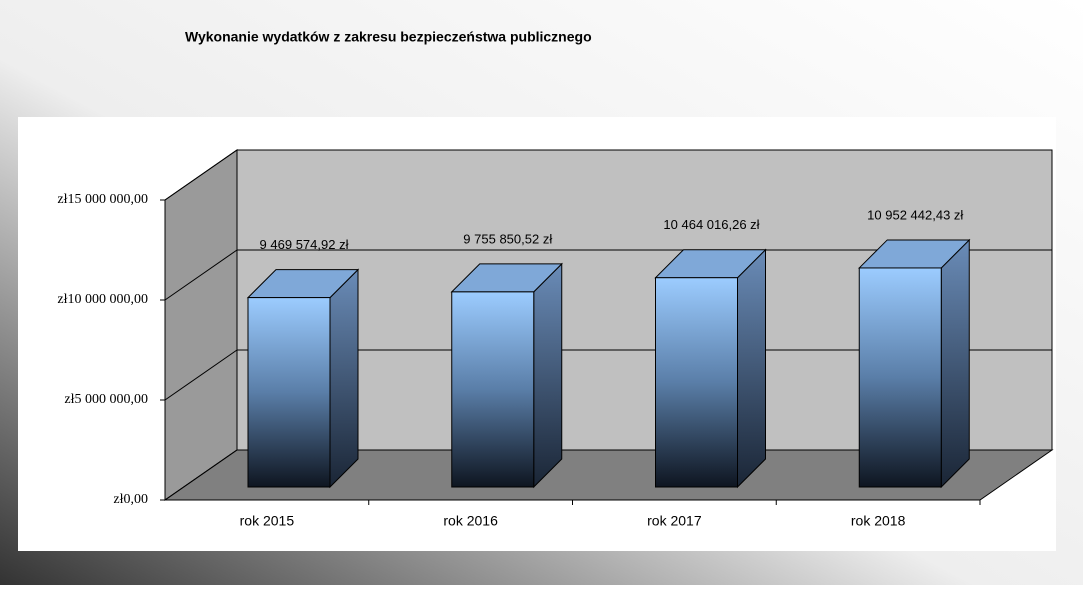 Image resolution: width=1083 pixels, height=590 pixels. What do you see at coordinates (915, 214) in the screenshot?
I see `data-label: 10 952 442,43 zł` at bounding box center [915, 214].